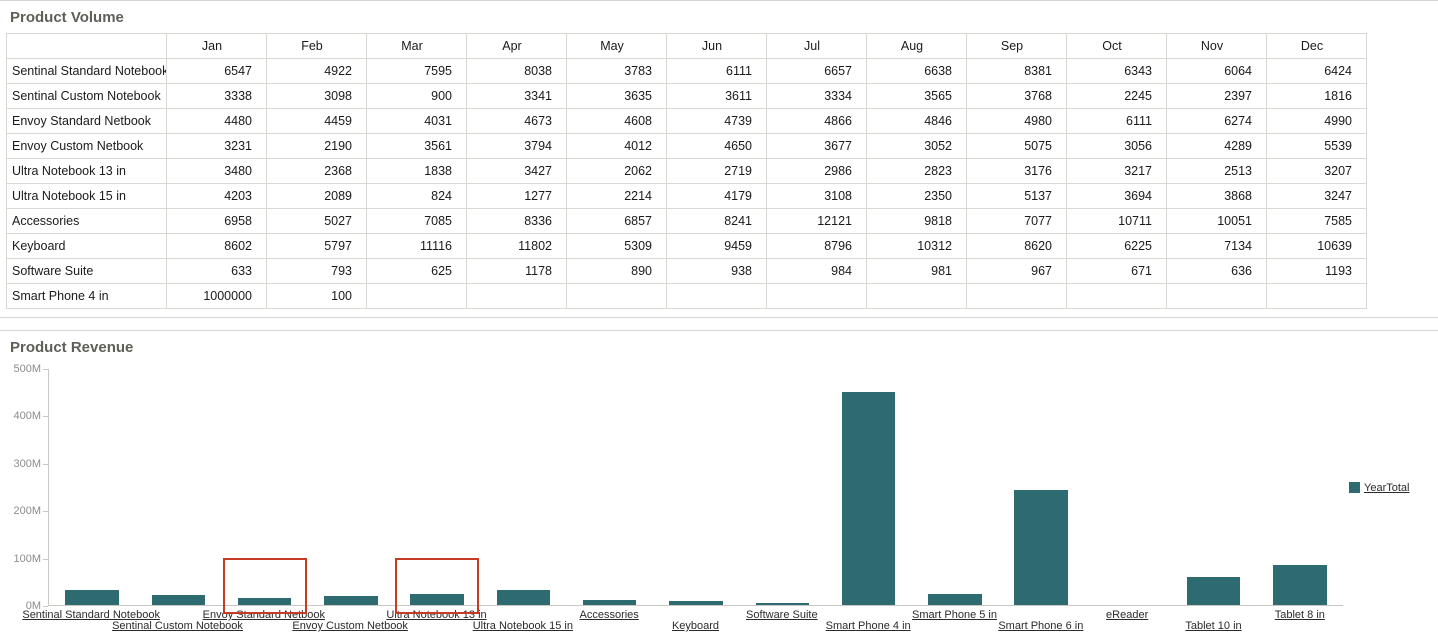 This screenshot has height=638, width=1438. Describe the element at coordinates (686, 296) in the screenshot. I see `table-row: Smart Phone 4 in 1000000 100` at that location.